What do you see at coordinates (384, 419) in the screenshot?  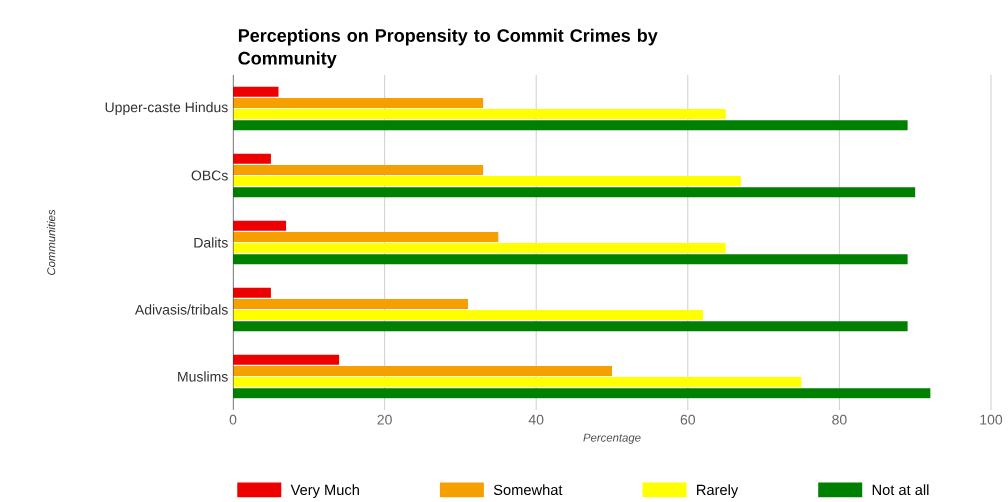 I see `x-tick-label: 20` at bounding box center [384, 419].